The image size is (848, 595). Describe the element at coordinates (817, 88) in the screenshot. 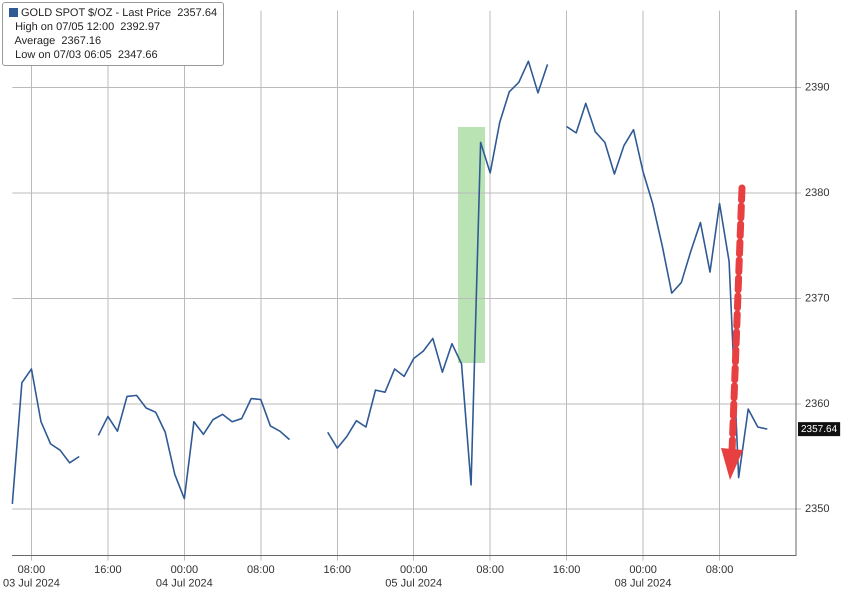

I see `y-tick-label: 2390` at that location.